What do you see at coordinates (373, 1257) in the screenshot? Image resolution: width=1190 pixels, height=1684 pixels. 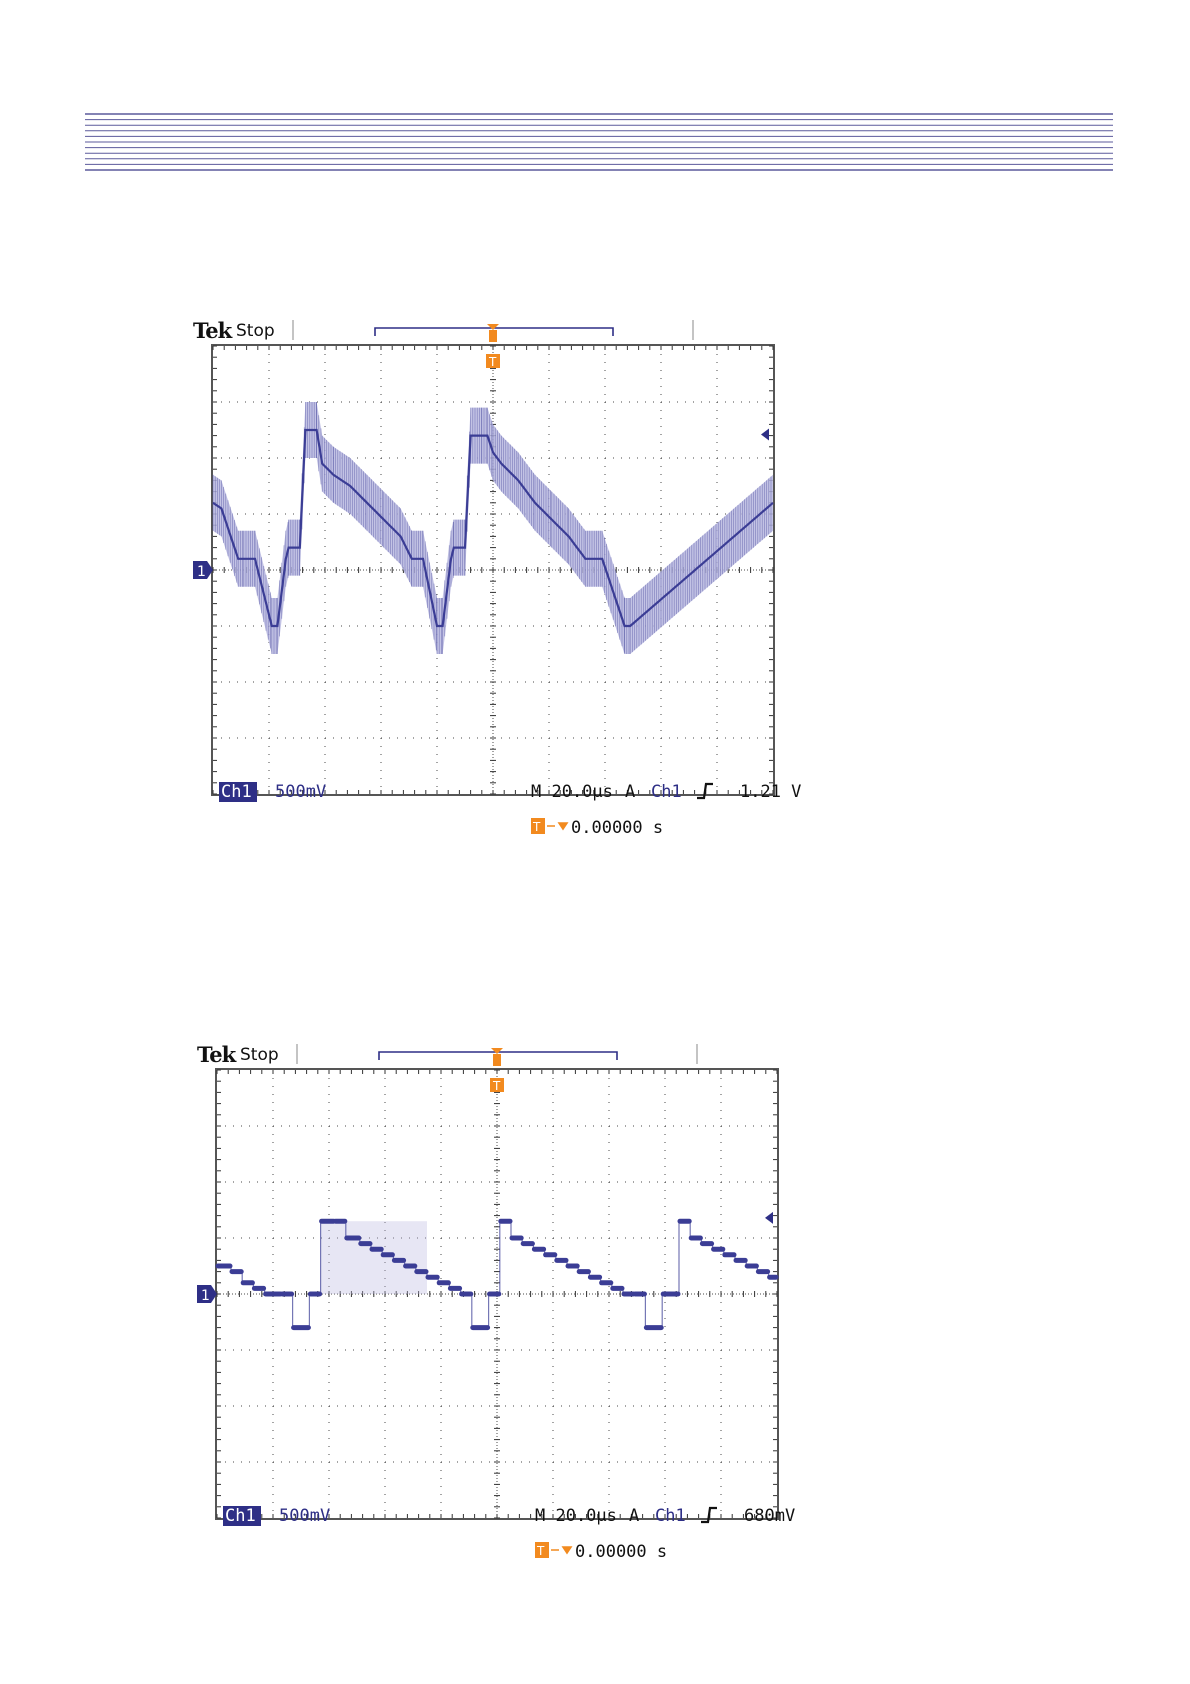 I see `persistence-band` at bounding box center [373, 1257].